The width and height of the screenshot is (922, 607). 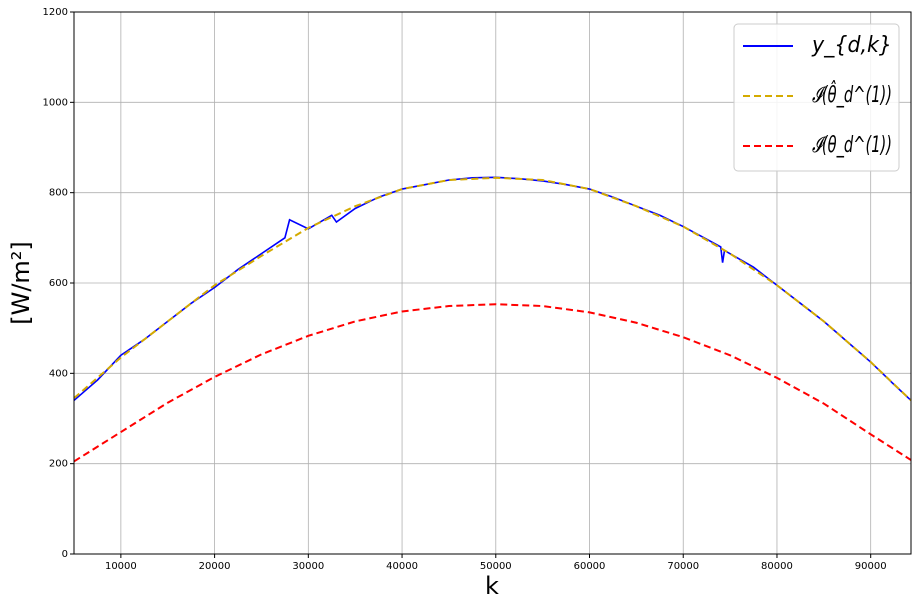 I want to click on x-tick-label: 60000, so click(x=590, y=566).